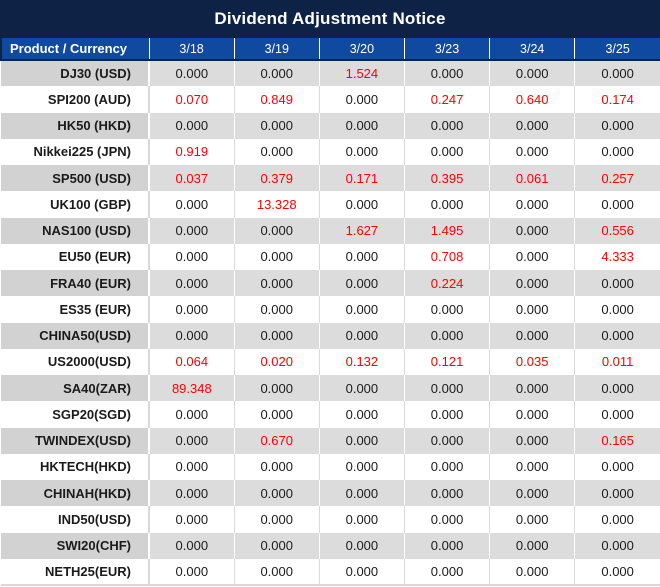 The image size is (660, 587). I want to click on table-row: EU50 (EUR) 0.000 0.000 0.000 0.708 0.000 4.333, so click(330, 256).